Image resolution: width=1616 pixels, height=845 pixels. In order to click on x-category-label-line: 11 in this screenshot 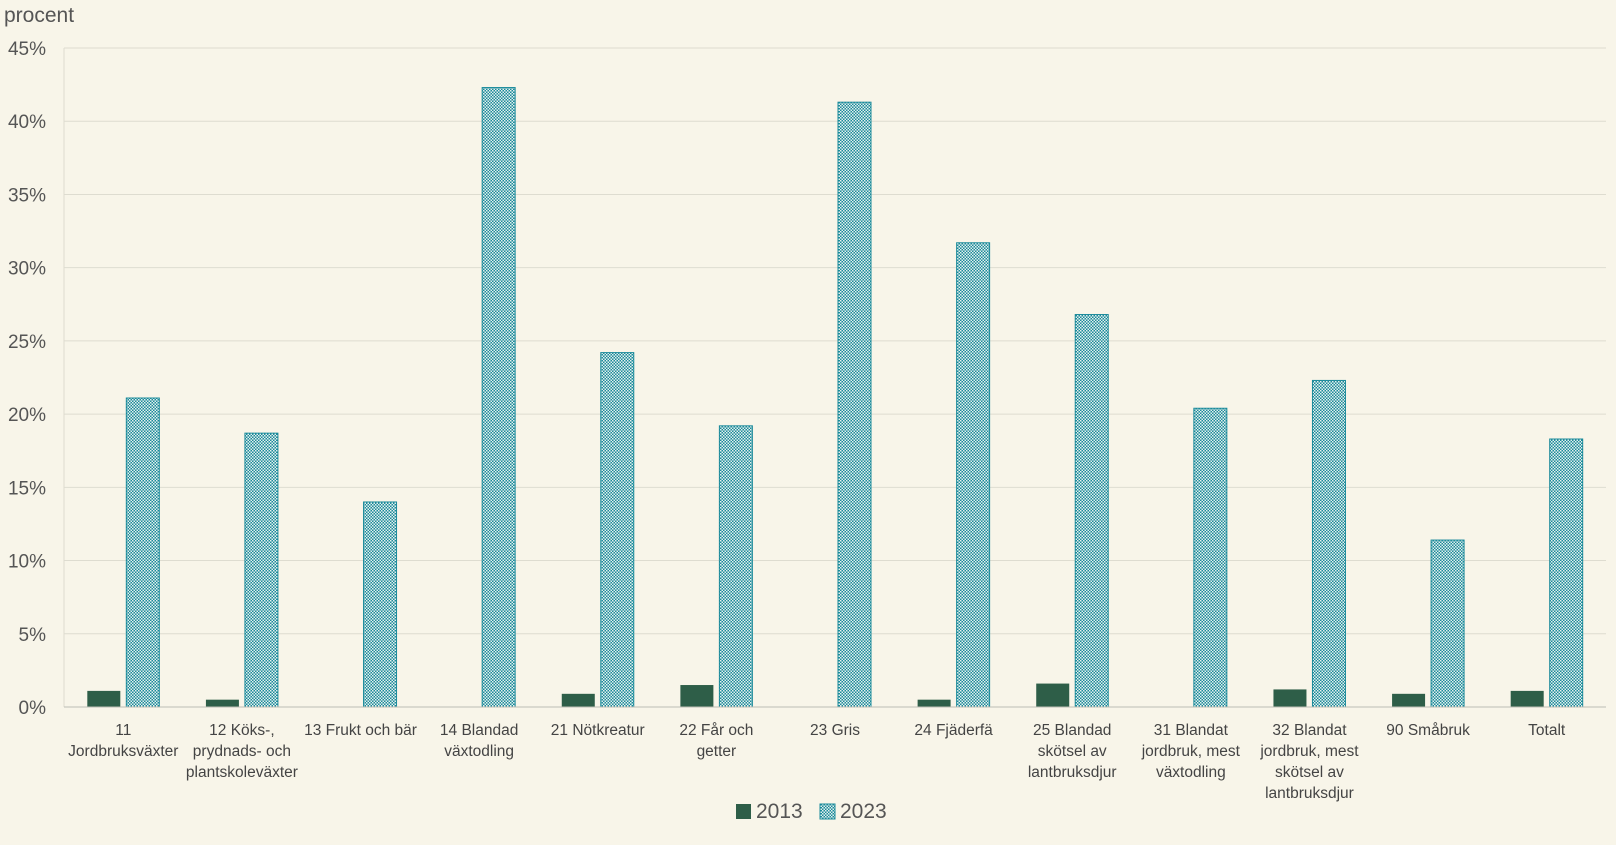, I will do `click(123, 730)`.